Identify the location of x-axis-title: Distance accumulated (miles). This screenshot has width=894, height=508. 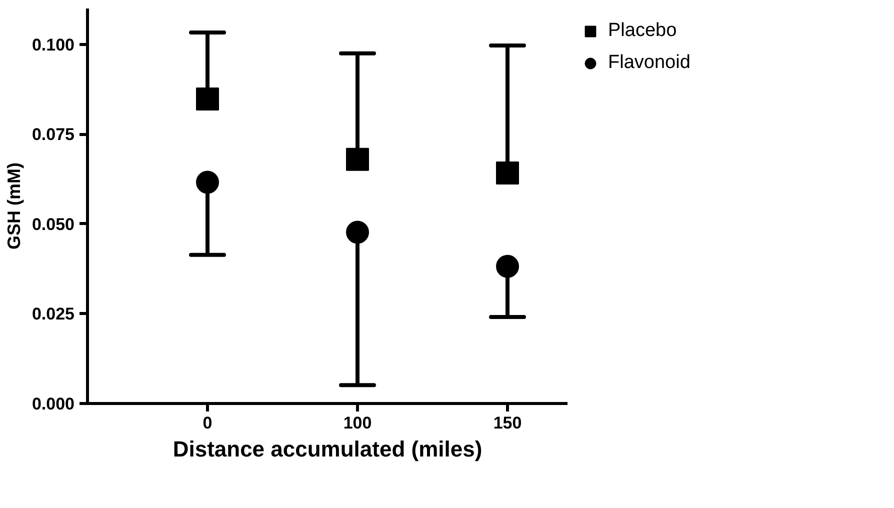
(327, 449).